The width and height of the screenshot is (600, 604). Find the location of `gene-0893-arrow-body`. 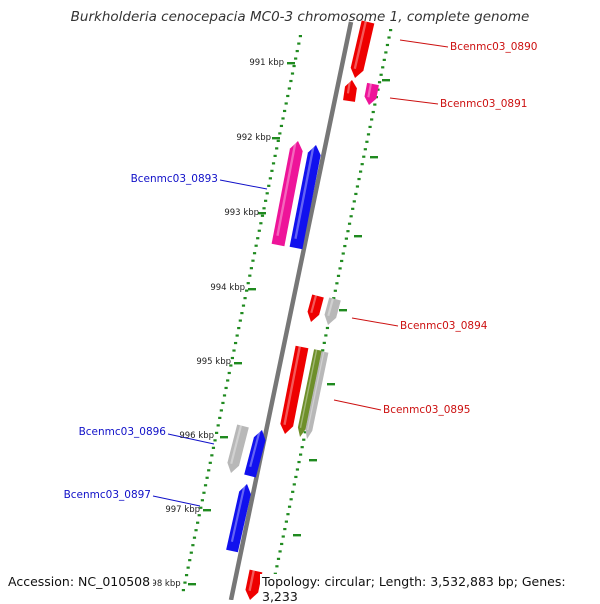

gene-0893-arrow-body is located at coordinates (305, 197).